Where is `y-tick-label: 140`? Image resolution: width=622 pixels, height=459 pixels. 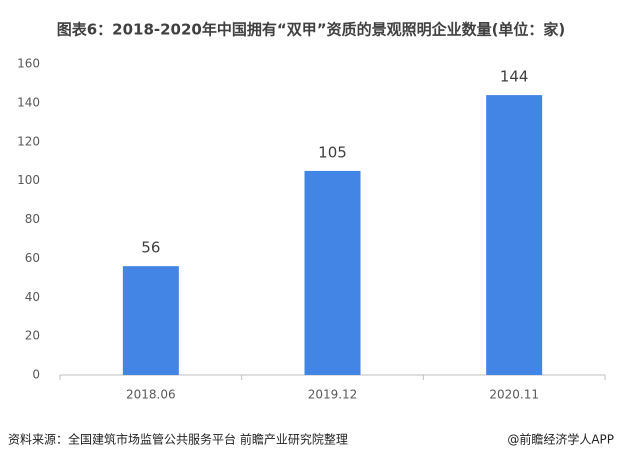
y-tick-label: 140 is located at coordinates (28, 102).